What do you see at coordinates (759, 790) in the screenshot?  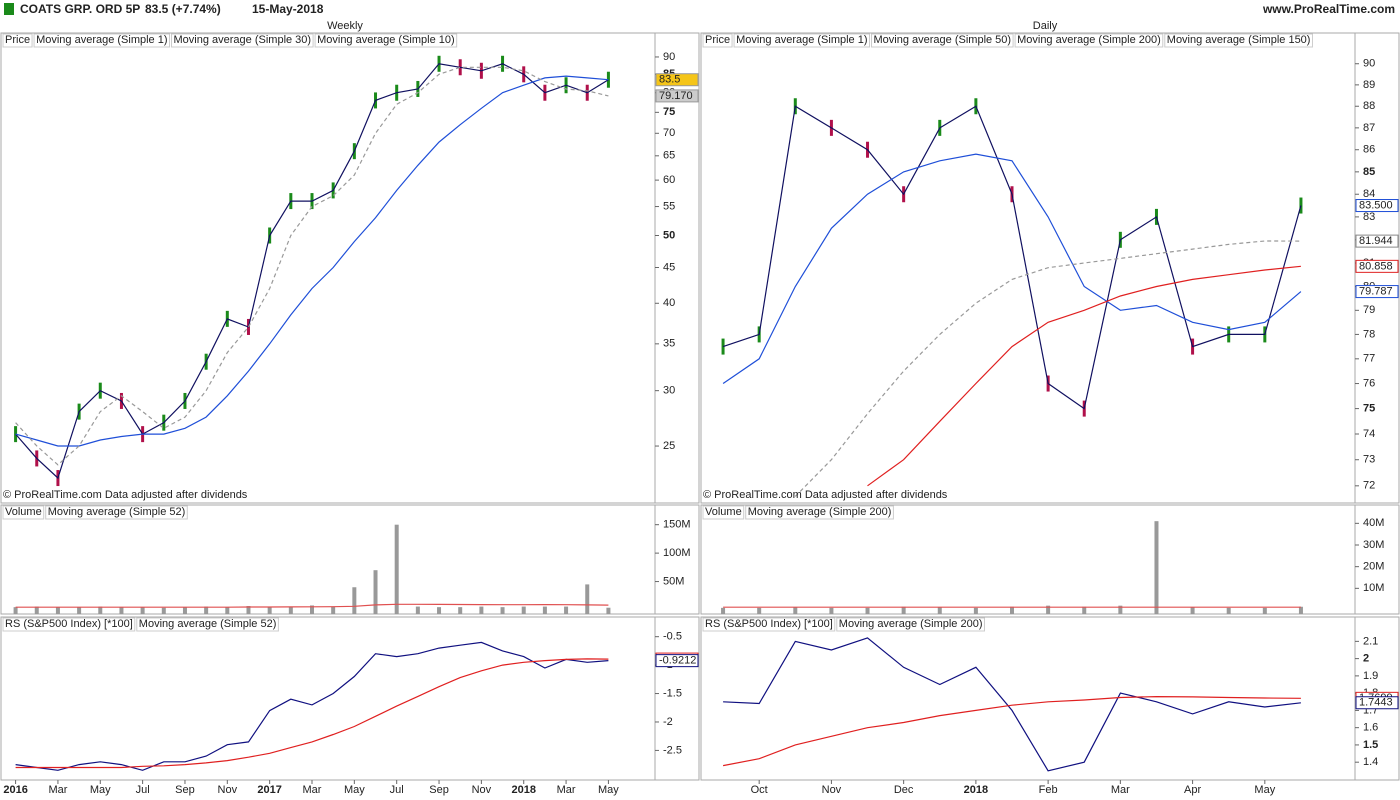 I see `x-tick-label: Oct` at bounding box center [759, 790].